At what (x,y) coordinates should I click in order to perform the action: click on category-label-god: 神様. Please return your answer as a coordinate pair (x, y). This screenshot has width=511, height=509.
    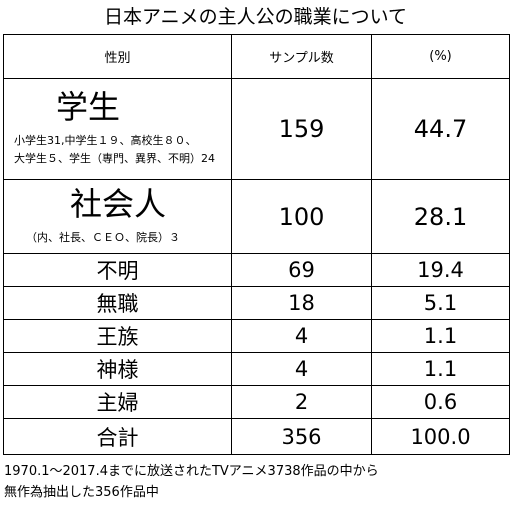
    Looking at the image, I should click on (117, 369).